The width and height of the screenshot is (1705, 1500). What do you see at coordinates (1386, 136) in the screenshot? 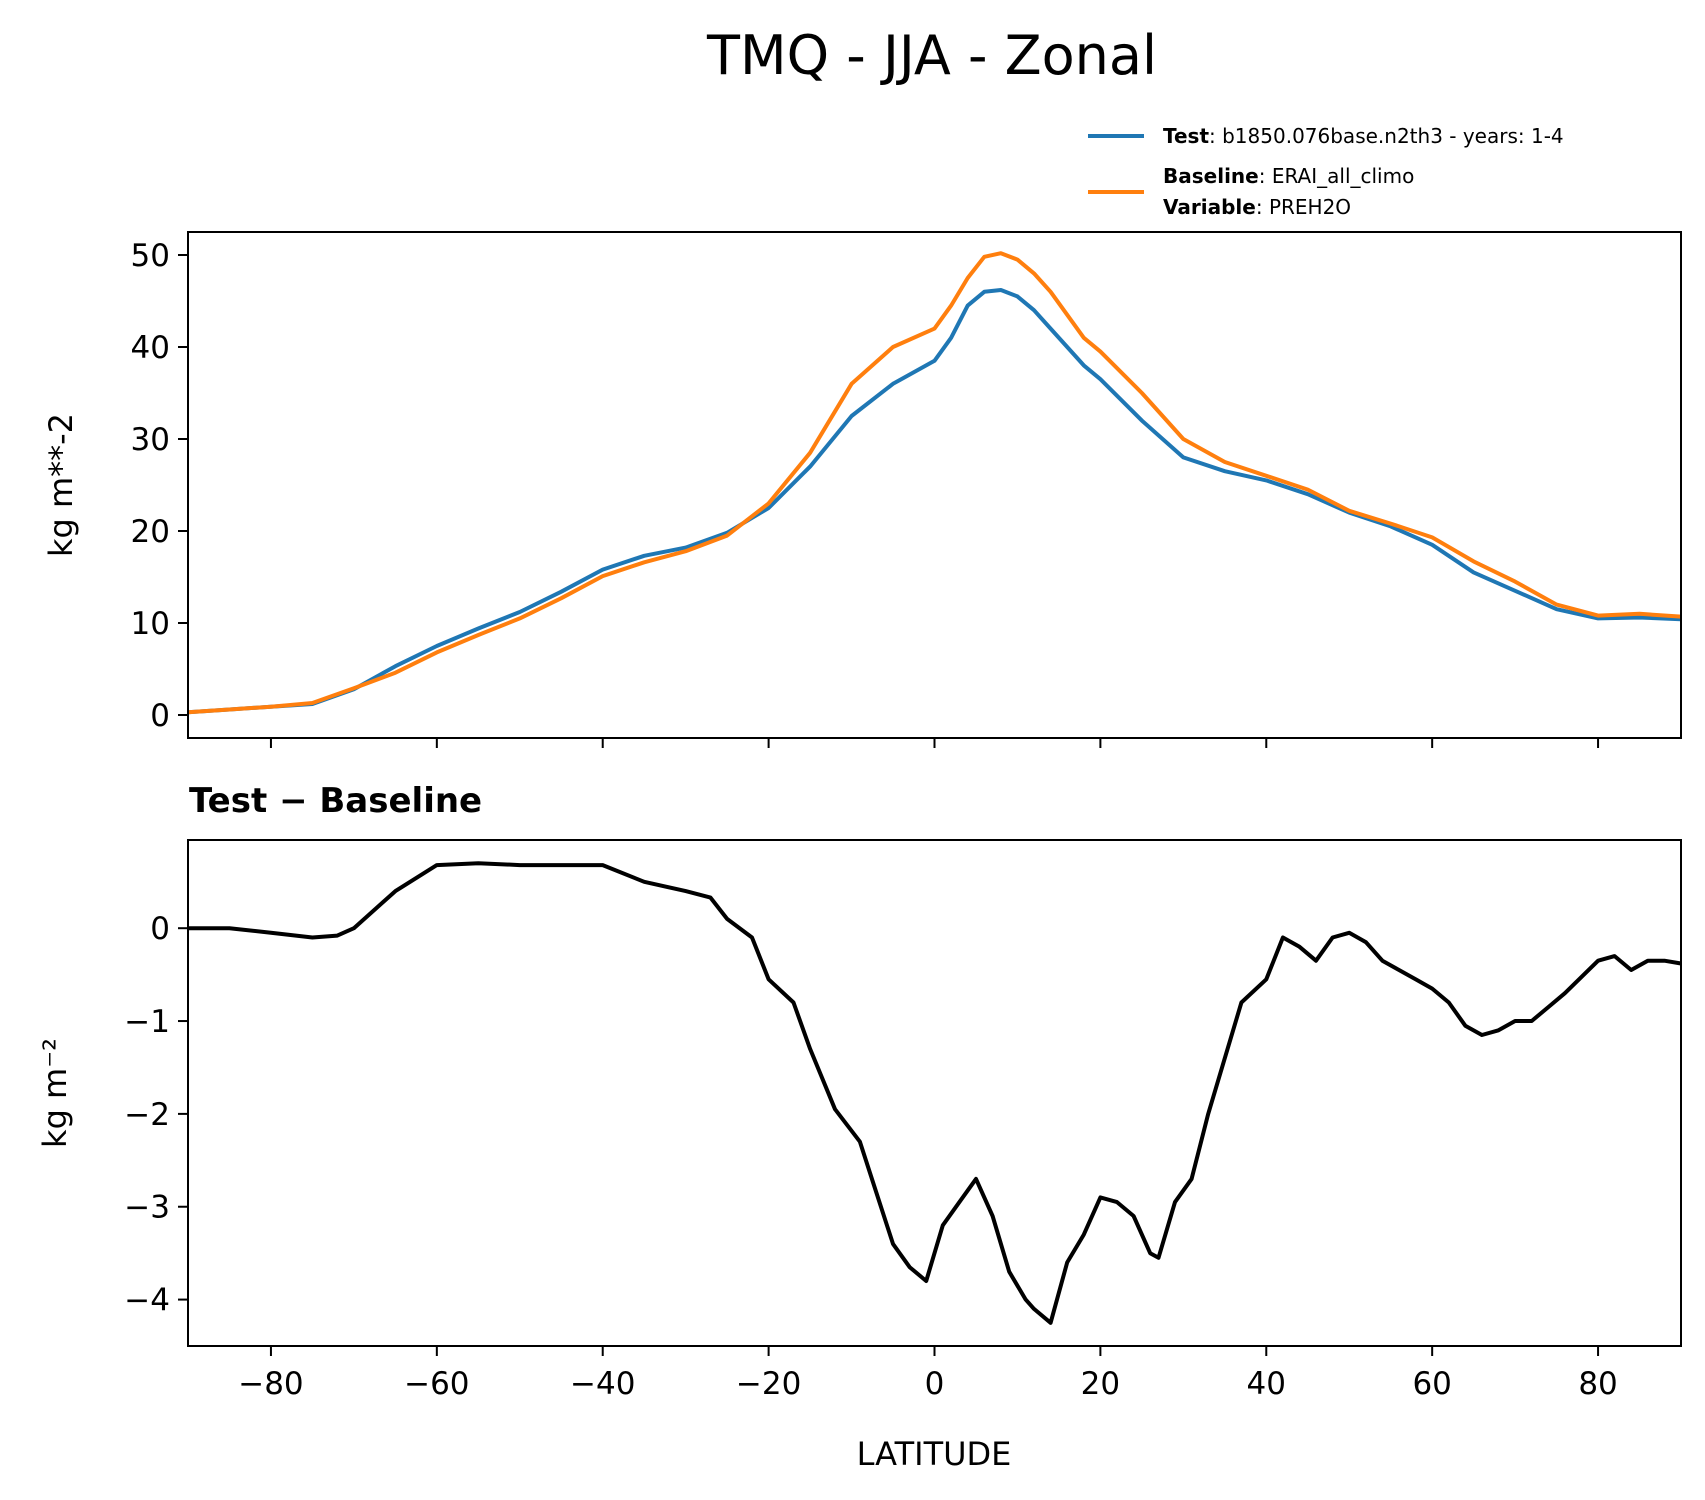
I see `legend-test-text: : b1850.076base.n2th3 - years: 1-4` at bounding box center [1386, 136].